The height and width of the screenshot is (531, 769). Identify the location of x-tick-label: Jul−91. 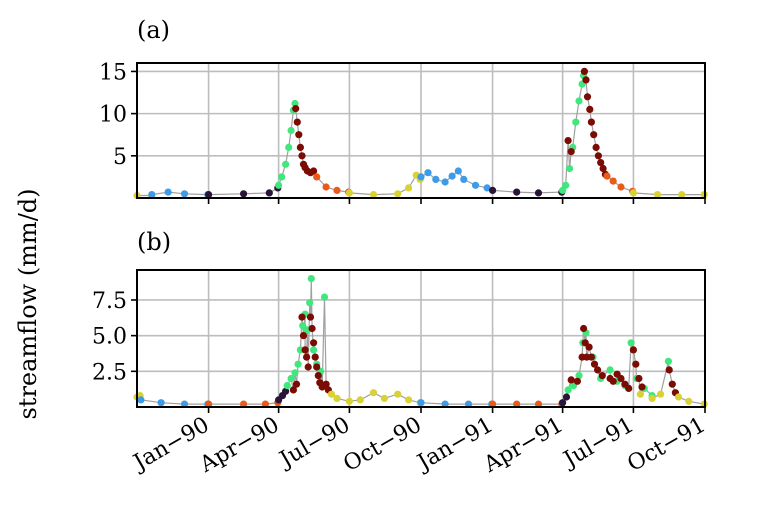
(598, 443).